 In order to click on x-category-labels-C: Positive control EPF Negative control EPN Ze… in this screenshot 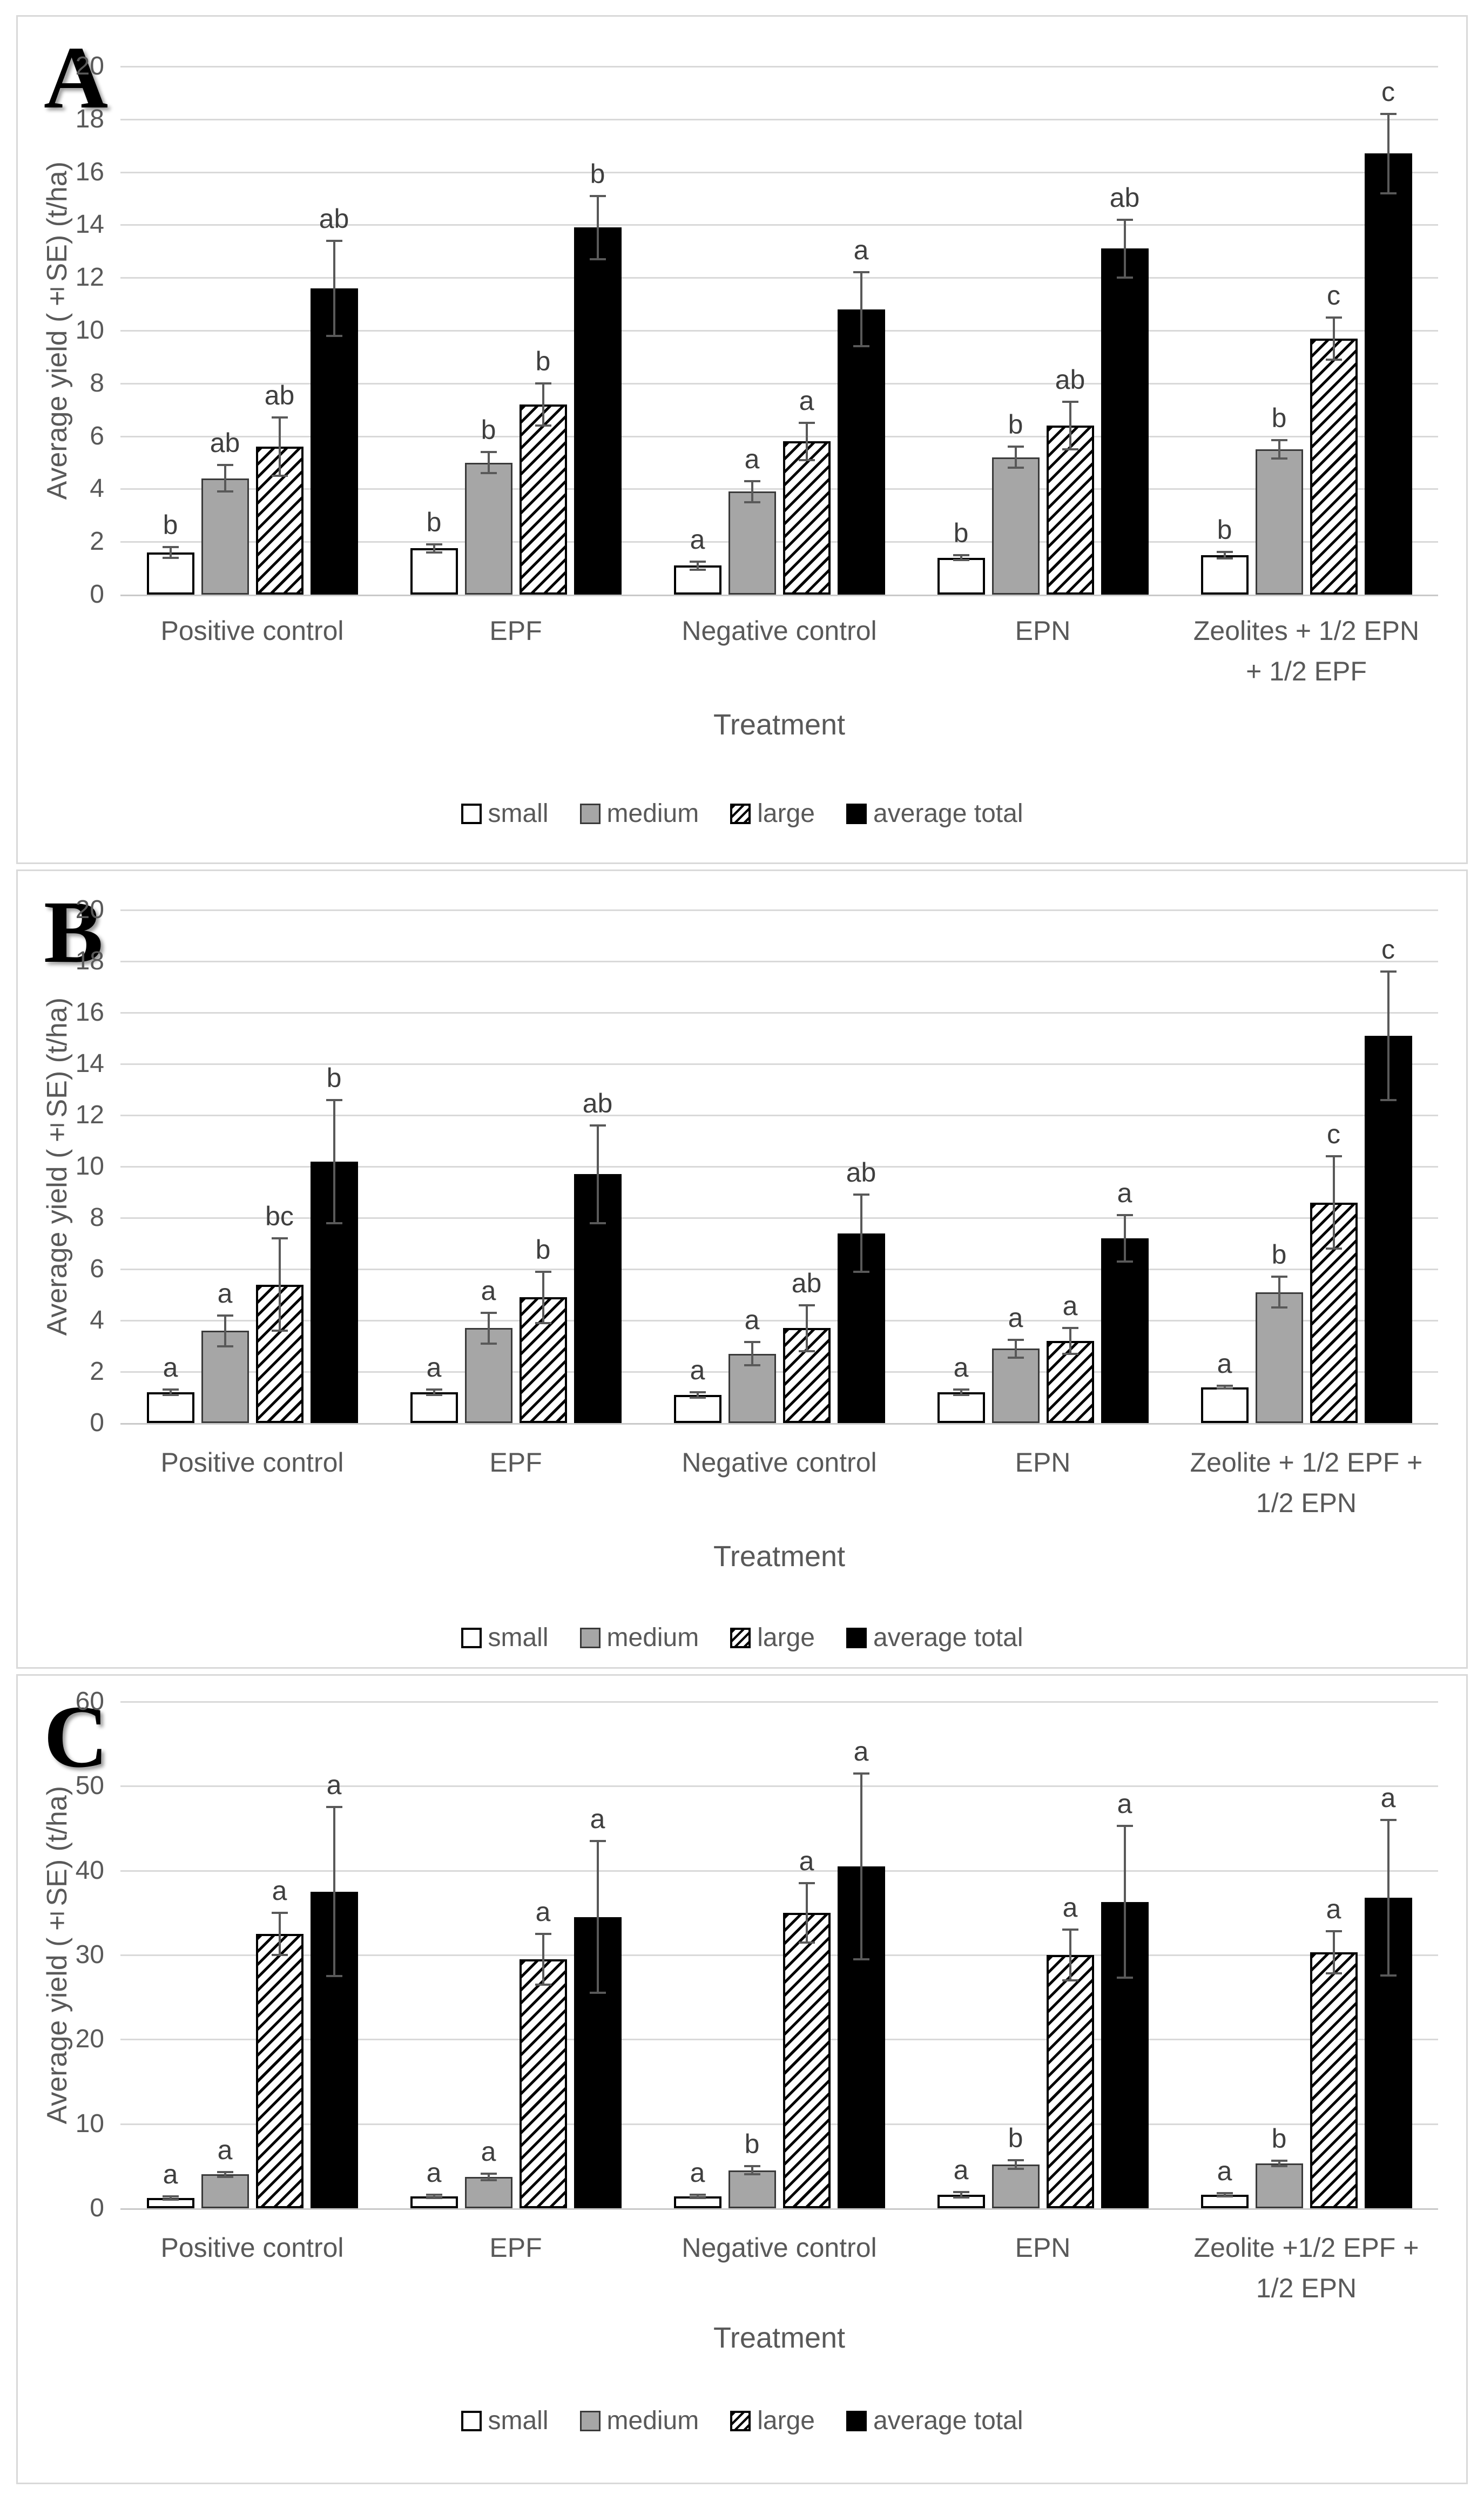, I will do `click(779, 2268)`.